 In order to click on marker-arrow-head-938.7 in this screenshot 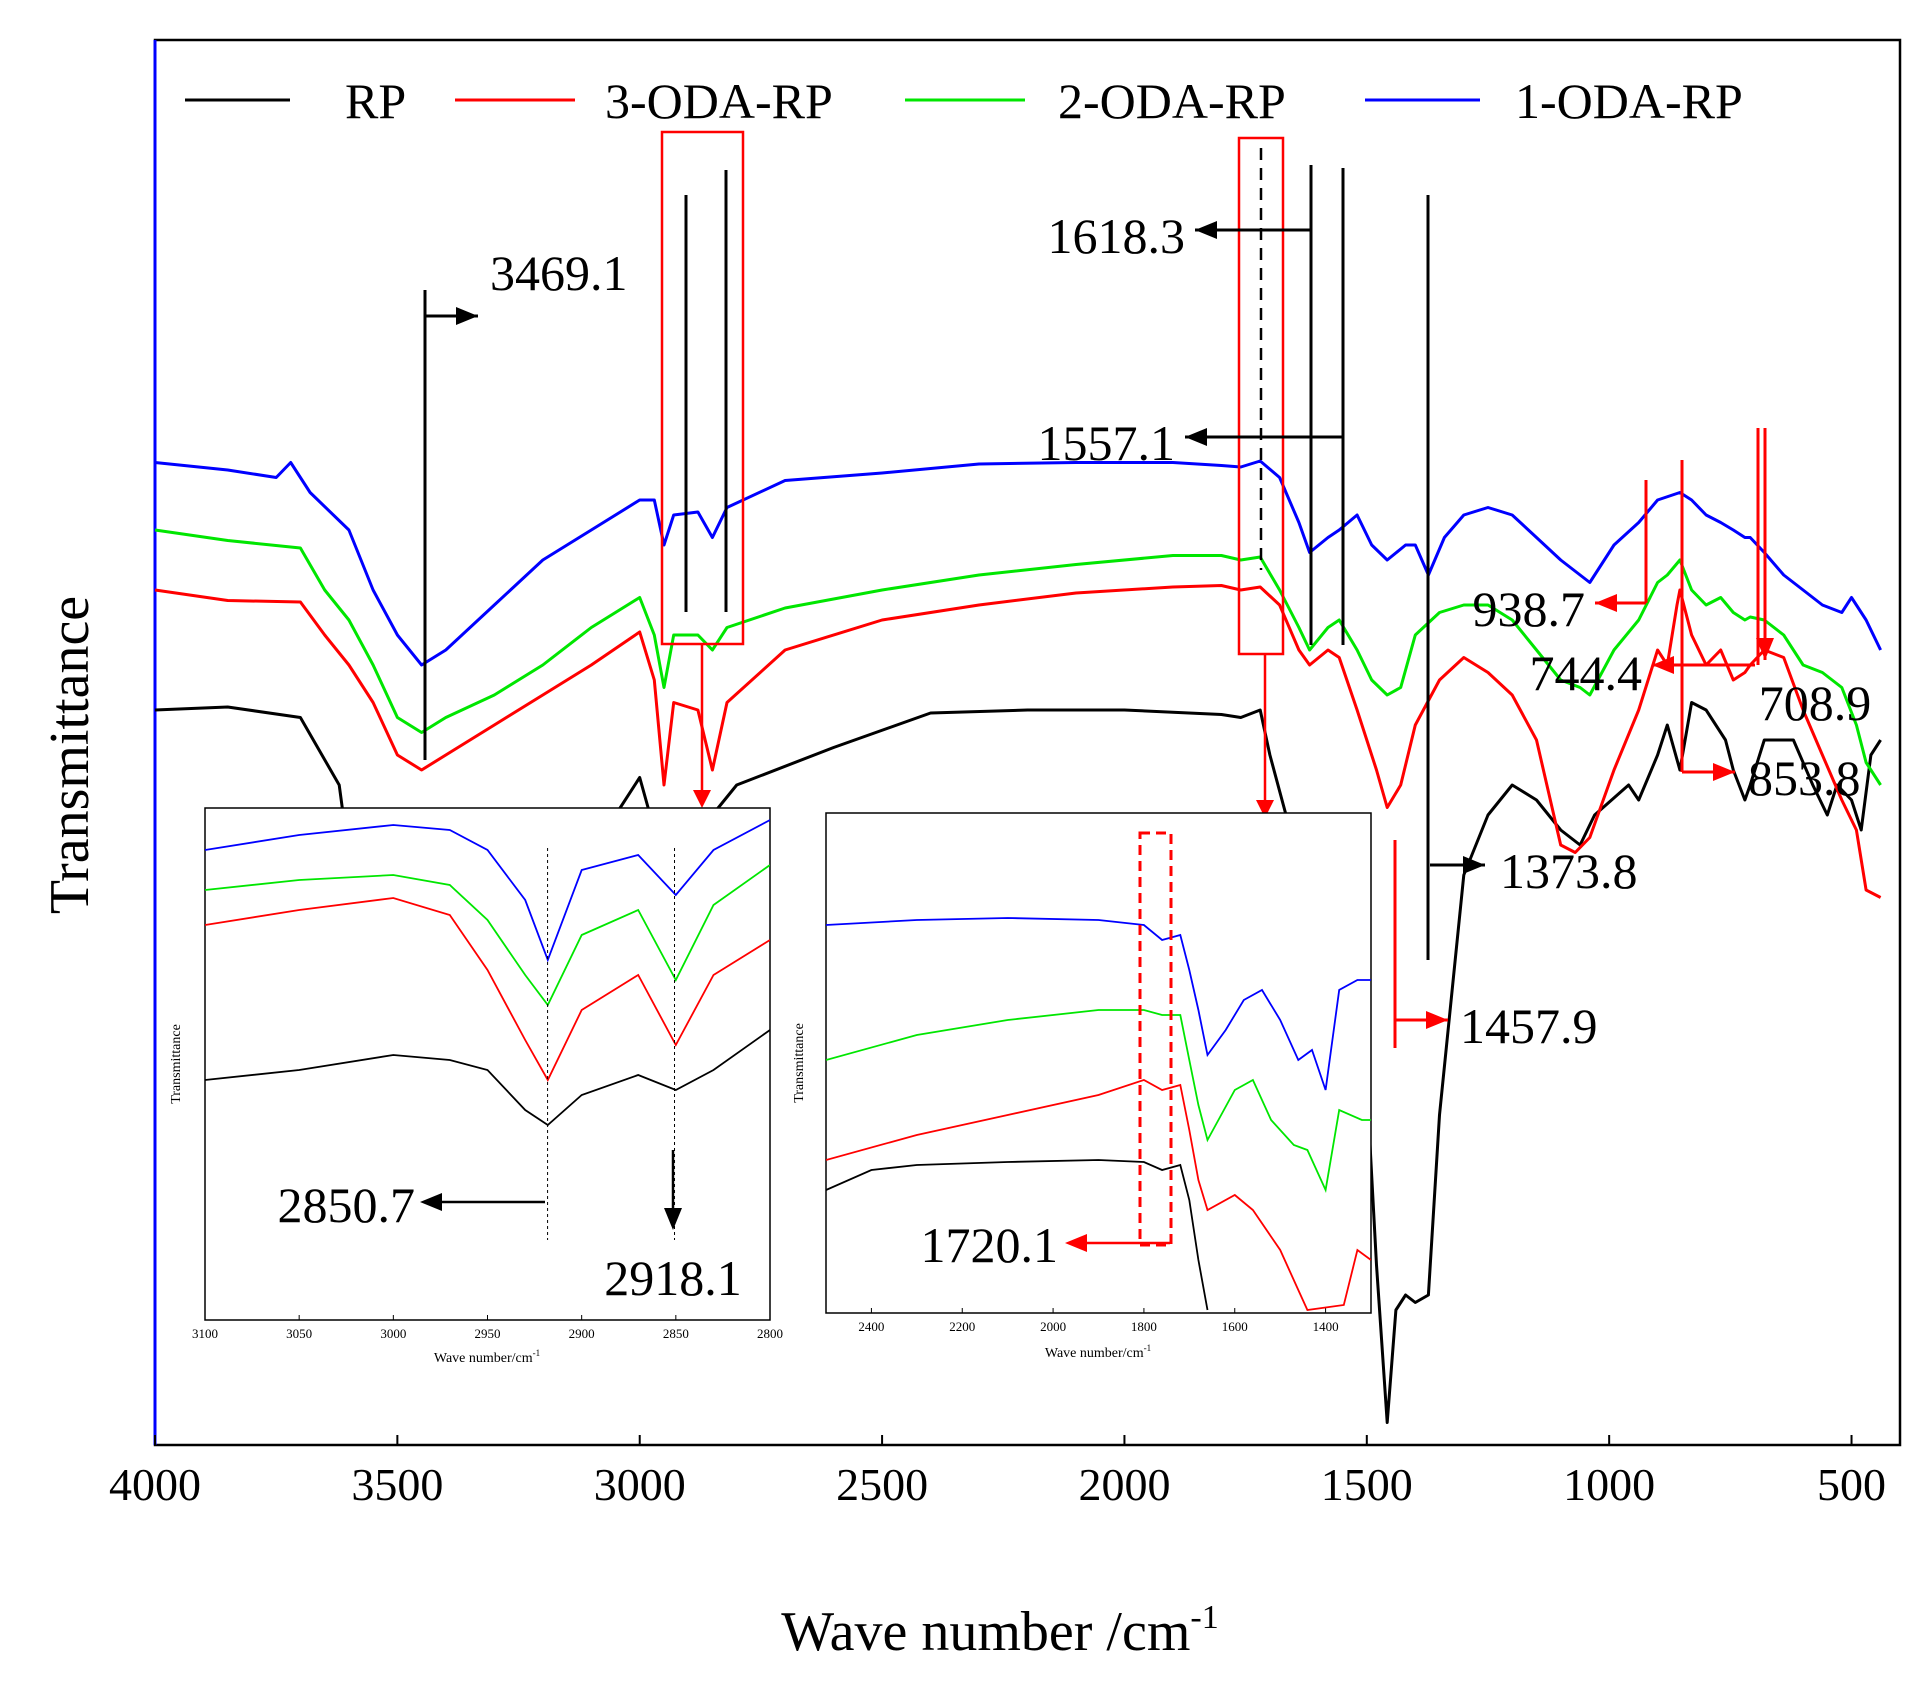, I will do `click(1606, 603)`.